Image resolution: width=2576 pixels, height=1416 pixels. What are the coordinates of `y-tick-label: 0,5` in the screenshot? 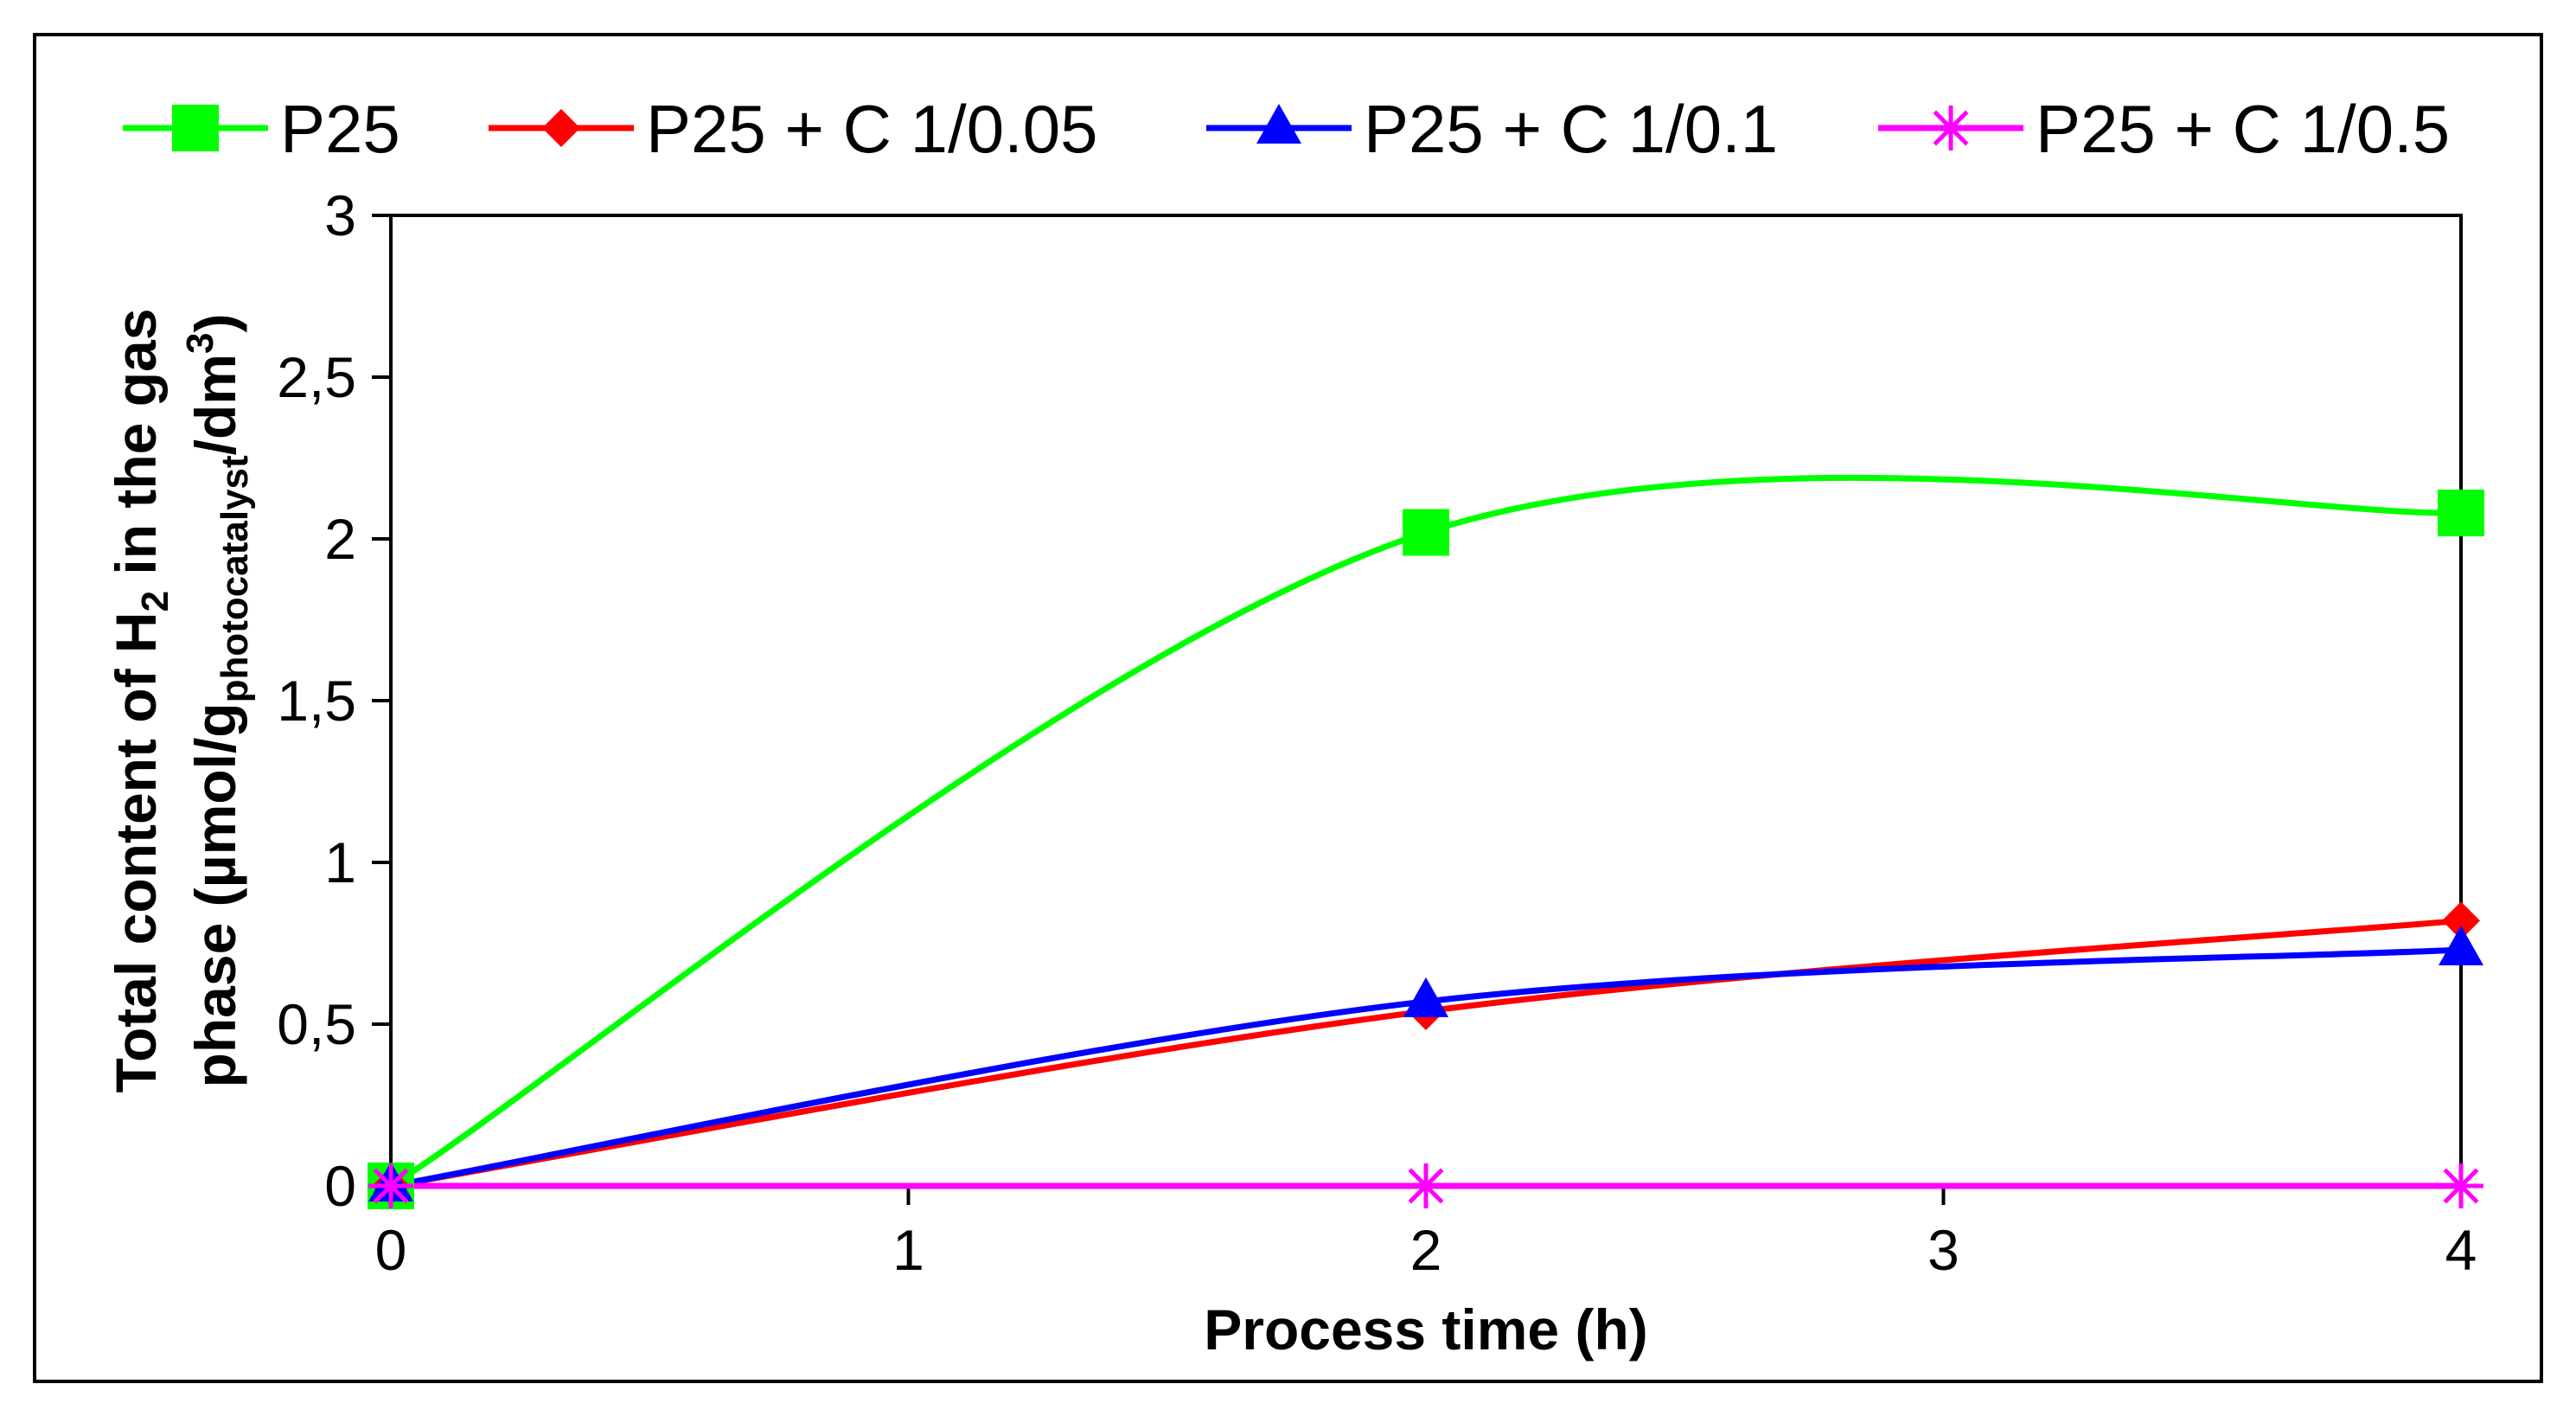 It's located at (316, 1024).